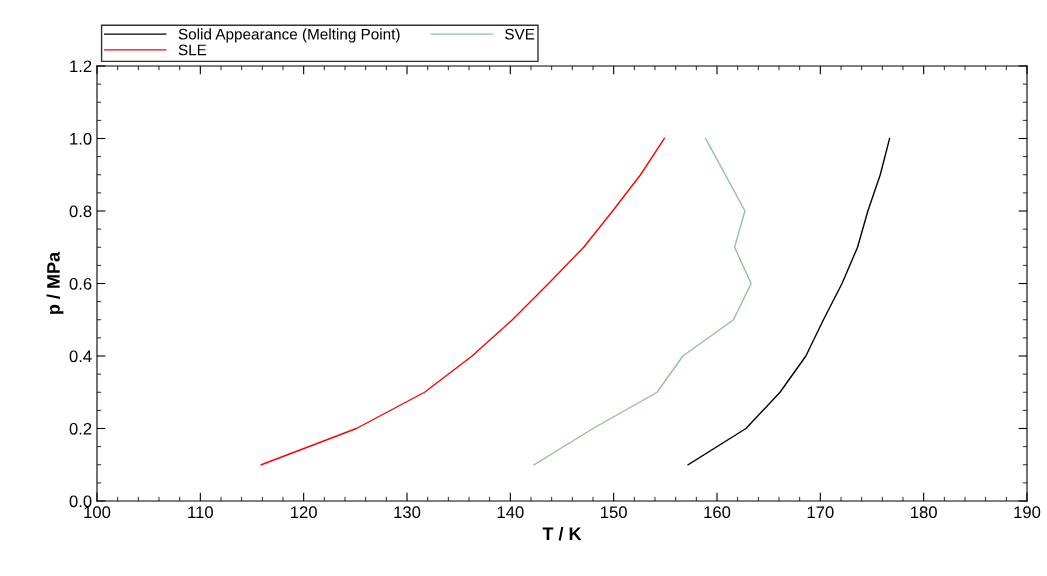  I want to click on y-tick-label: 0.2, so click(80, 428).